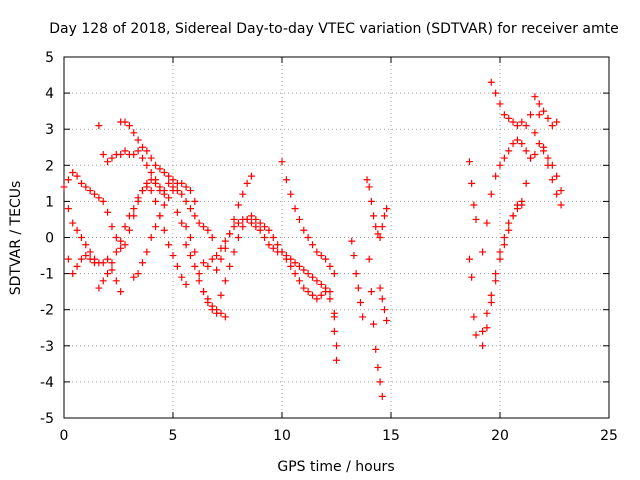  I want to click on x-tick-label: 5, so click(173, 436).